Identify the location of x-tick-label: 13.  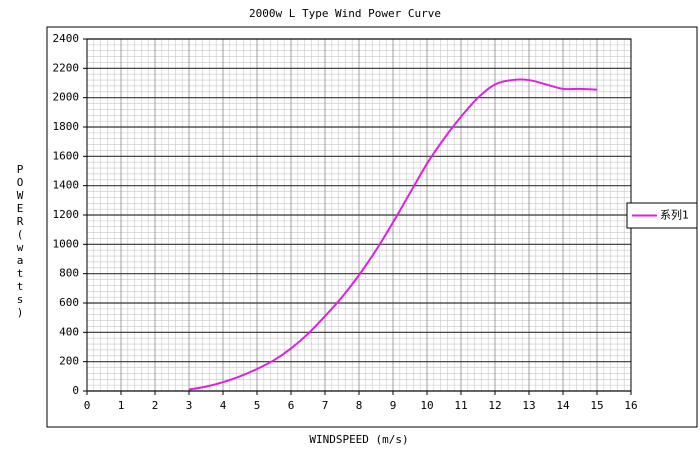
(528, 405).